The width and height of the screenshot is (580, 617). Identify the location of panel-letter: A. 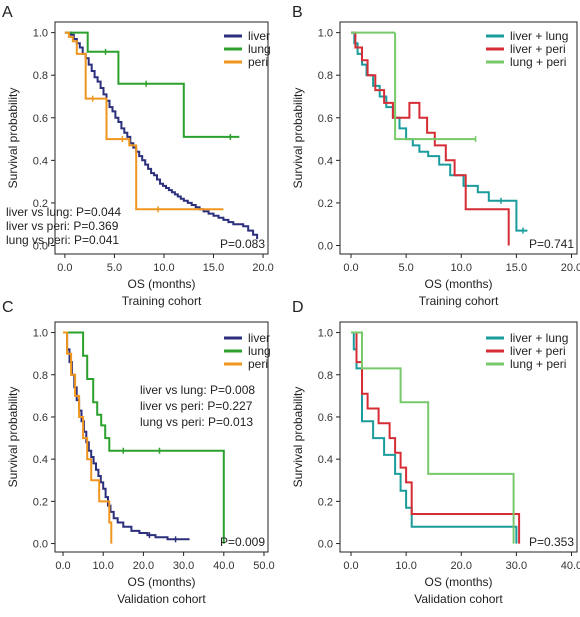
(7, 12).